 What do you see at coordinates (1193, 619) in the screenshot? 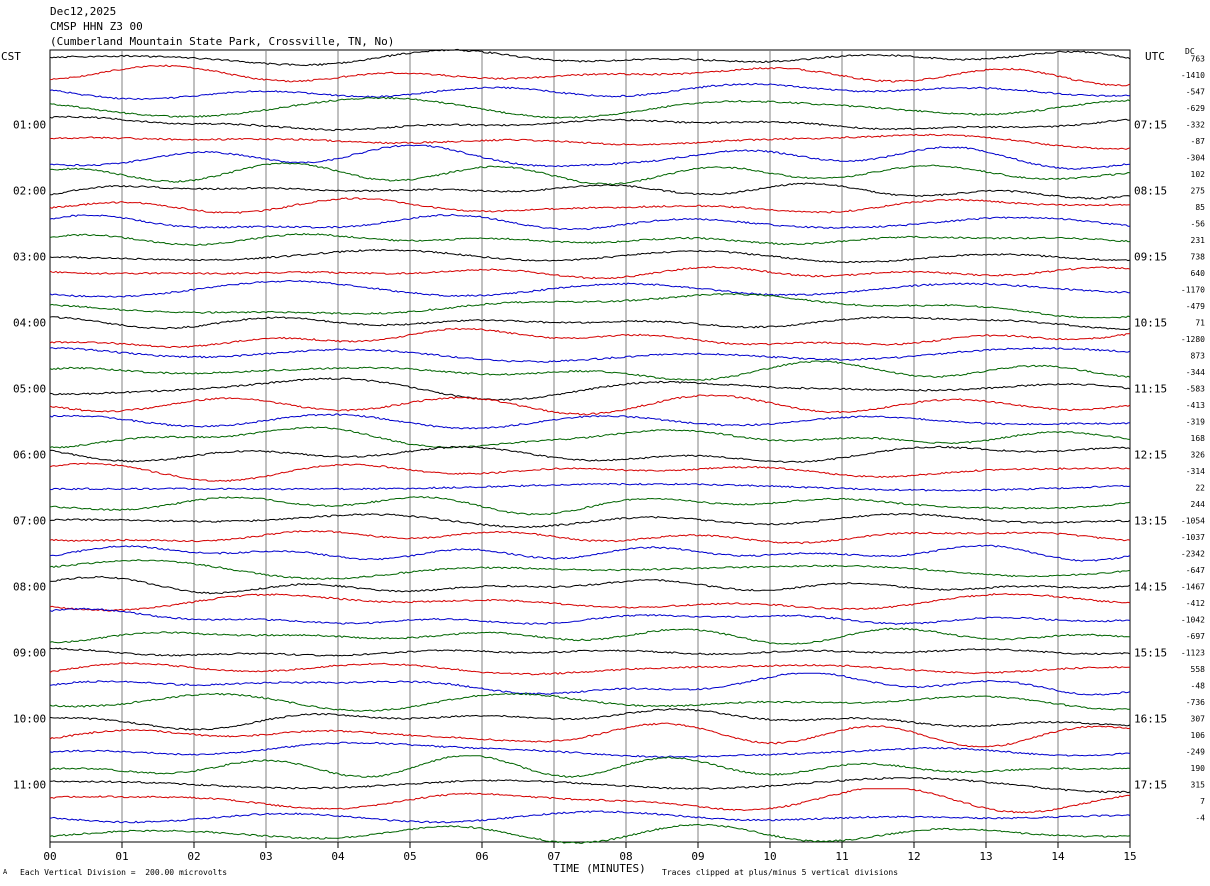
I see `dc-offset-value: -1042` at bounding box center [1193, 619].